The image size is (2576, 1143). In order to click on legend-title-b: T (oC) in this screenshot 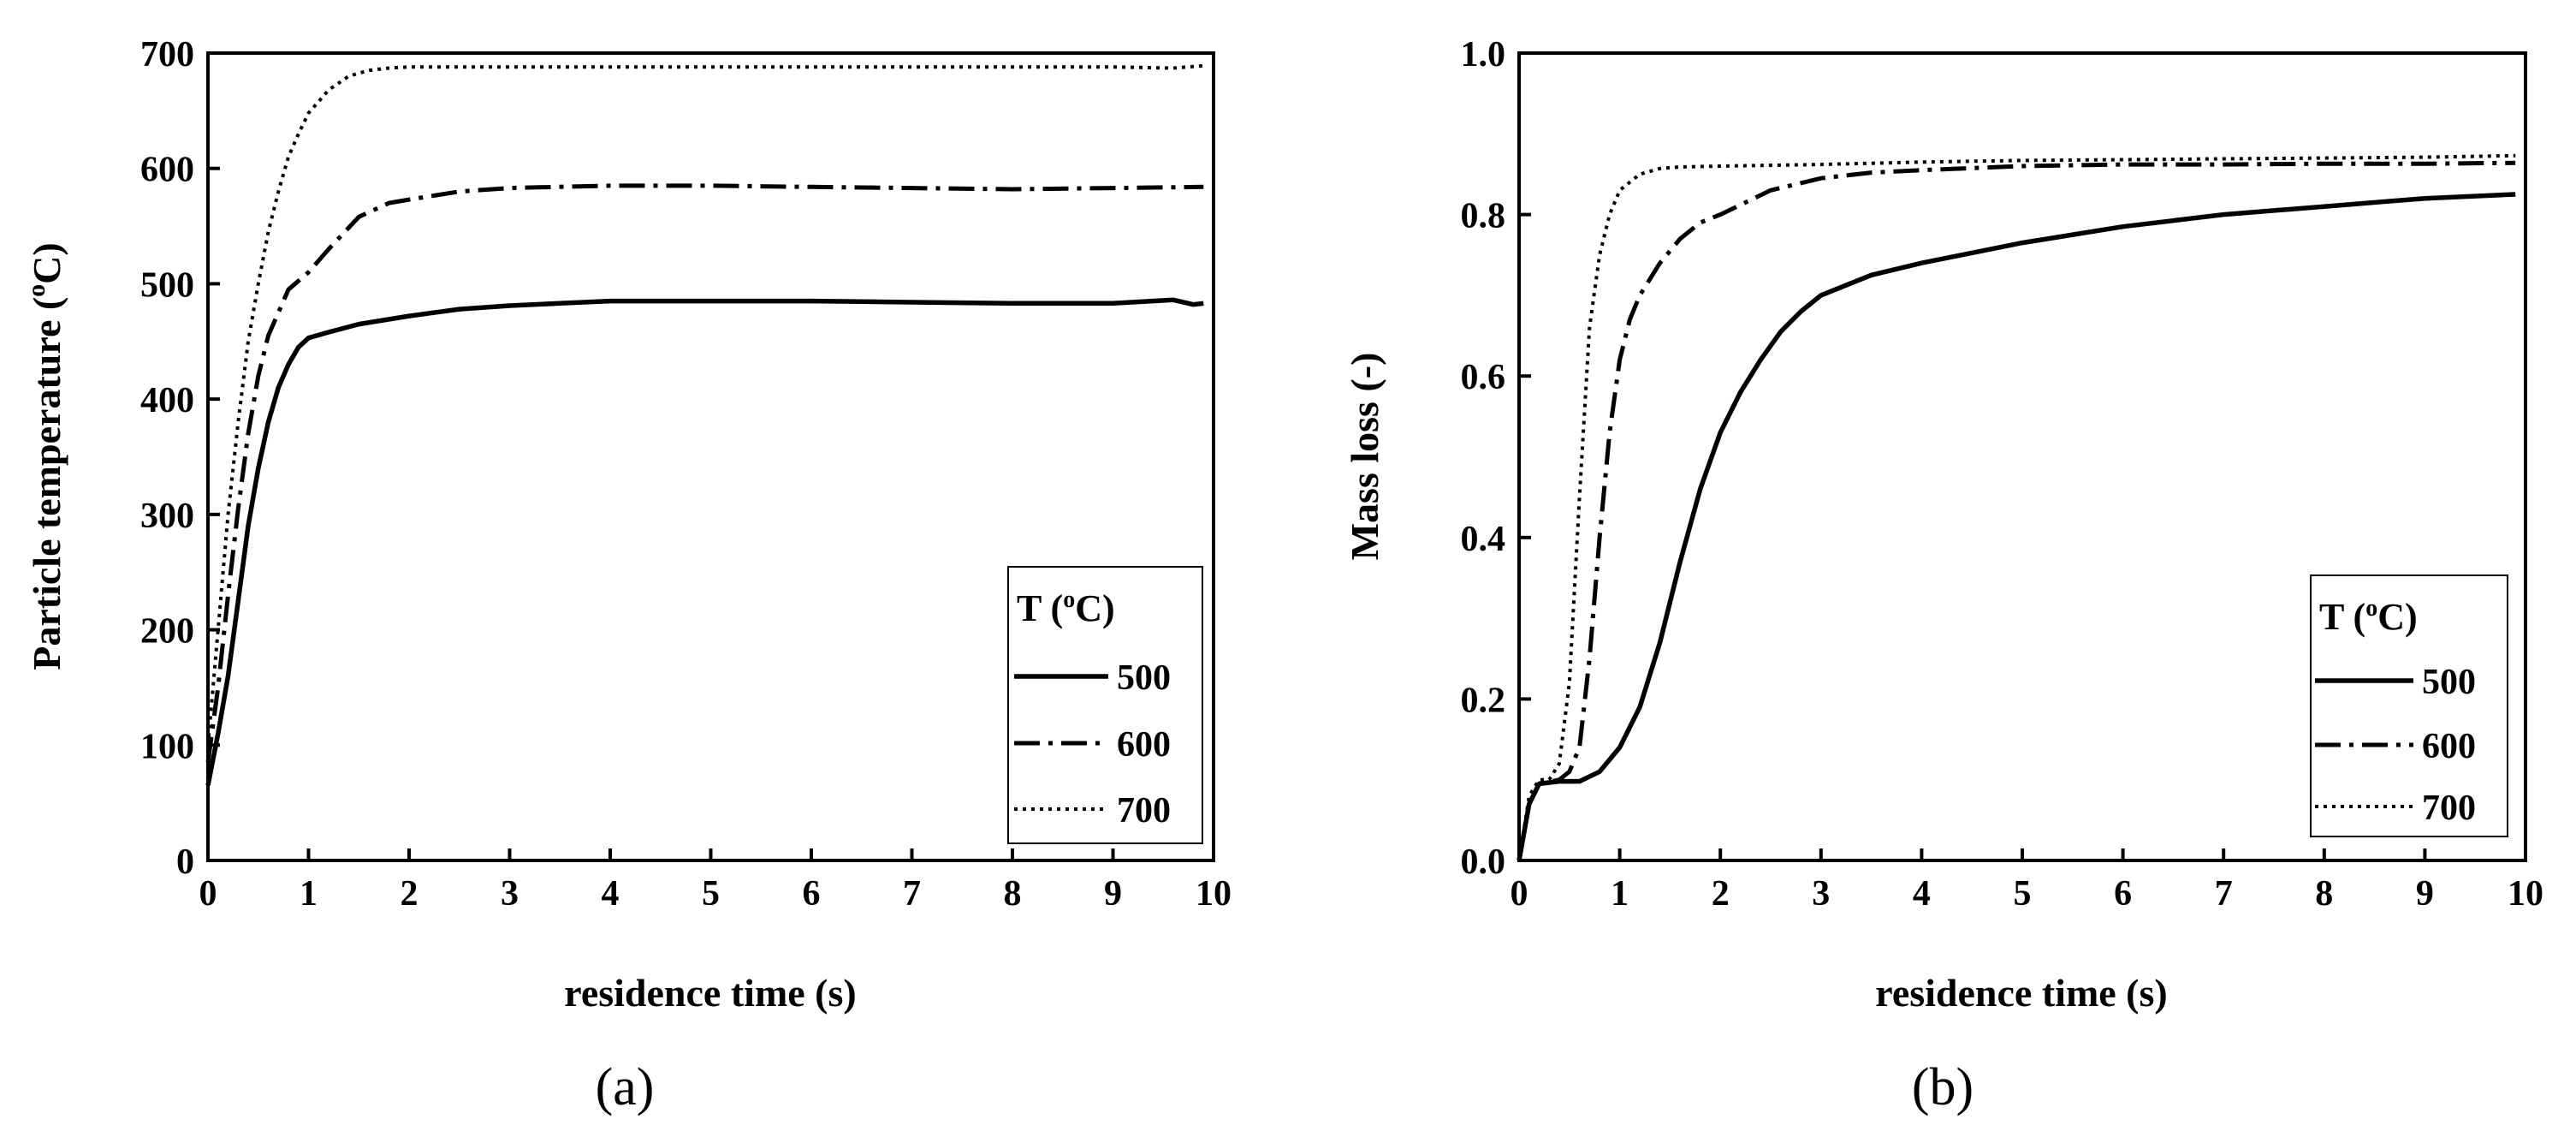, I will do `click(2368, 616)`.